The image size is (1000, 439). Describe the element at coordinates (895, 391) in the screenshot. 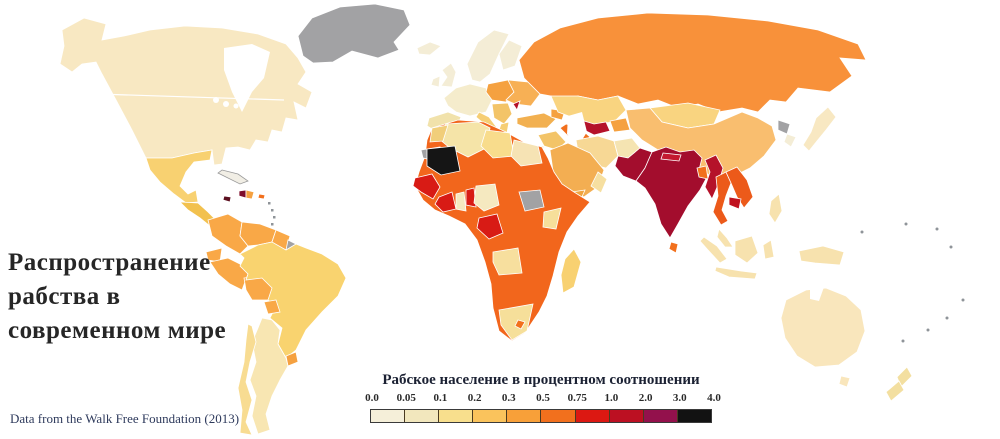

I see `region-new-zealand-south` at that location.